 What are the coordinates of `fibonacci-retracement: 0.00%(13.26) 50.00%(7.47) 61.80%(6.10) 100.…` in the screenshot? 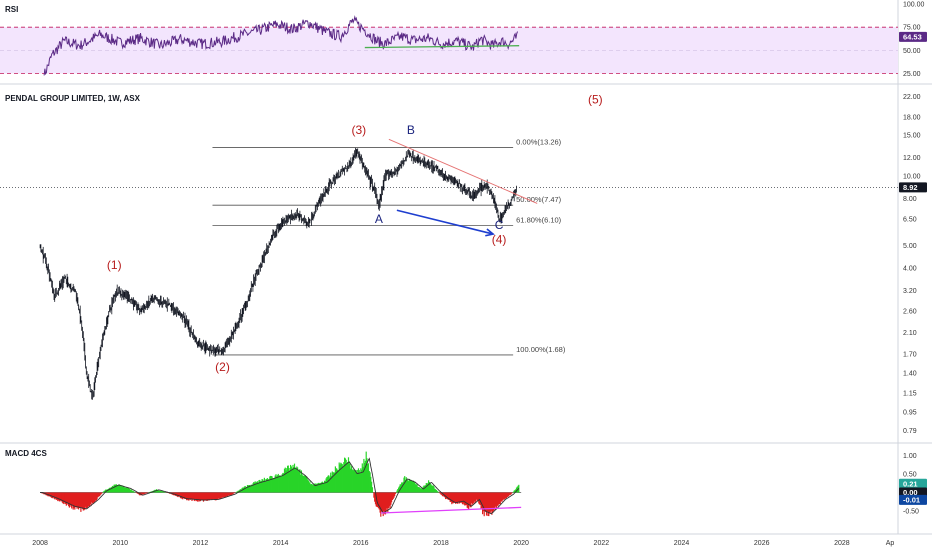 It's located at (389, 247).